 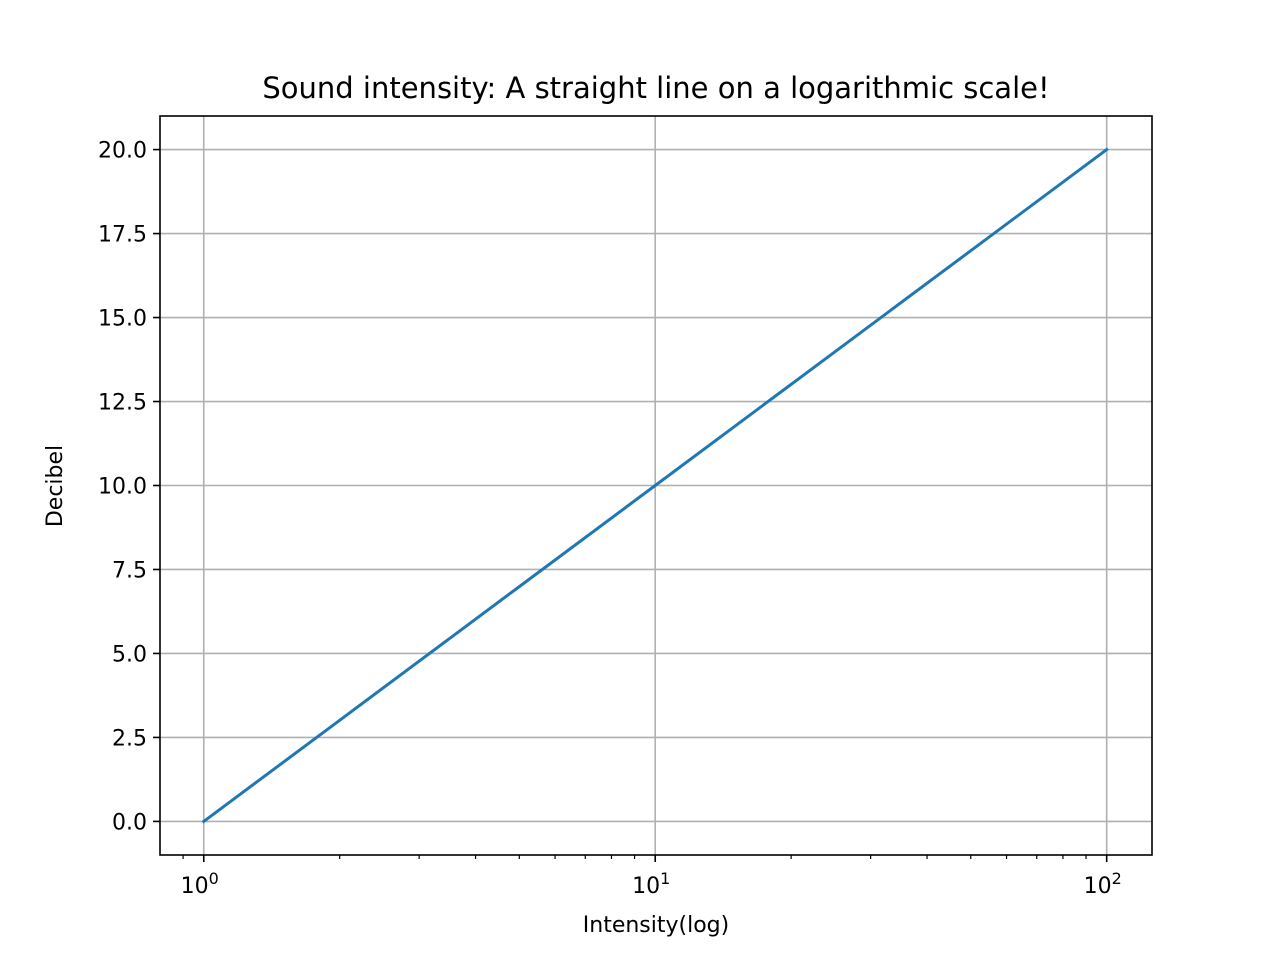 I want to click on y-tick-label: 2.5, so click(x=129, y=738).